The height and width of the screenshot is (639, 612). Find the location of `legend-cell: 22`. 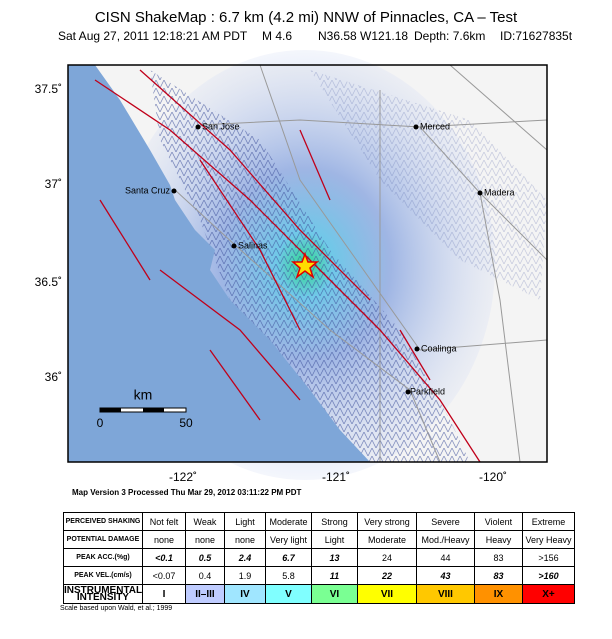

legend-cell: 22 is located at coordinates (386, 575).